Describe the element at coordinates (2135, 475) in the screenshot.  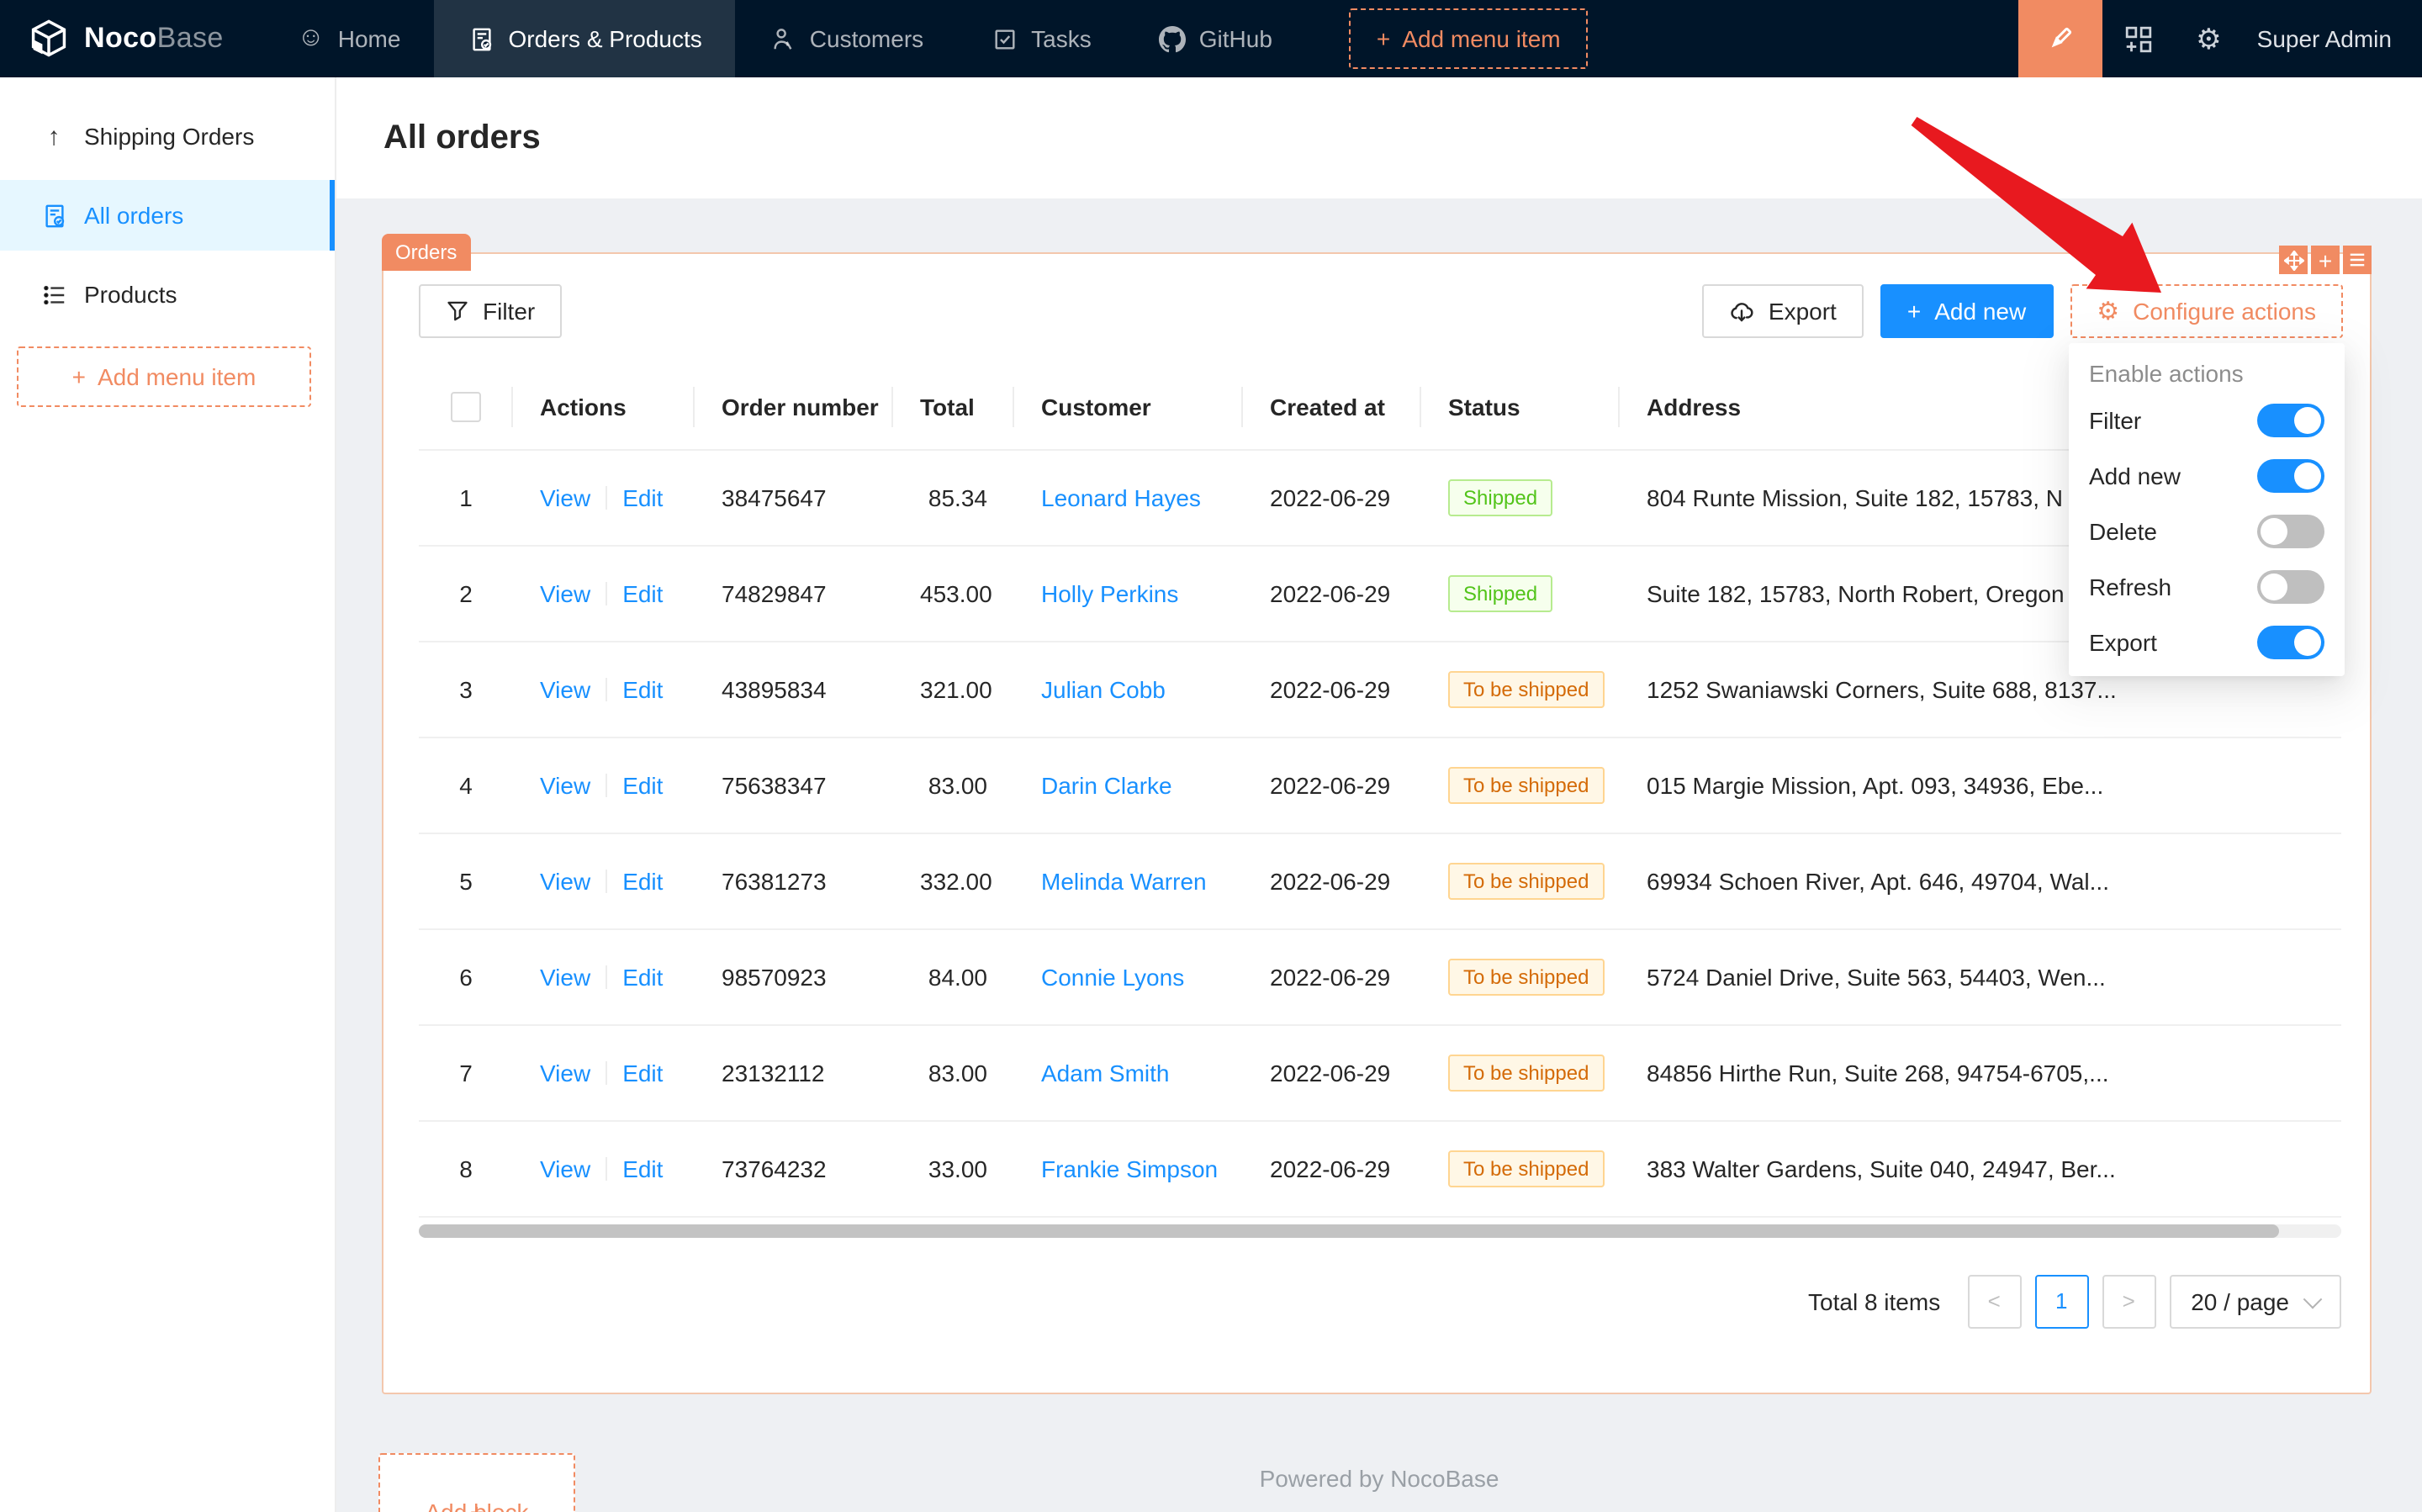
I see `enable-action-label: Add new` at that location.